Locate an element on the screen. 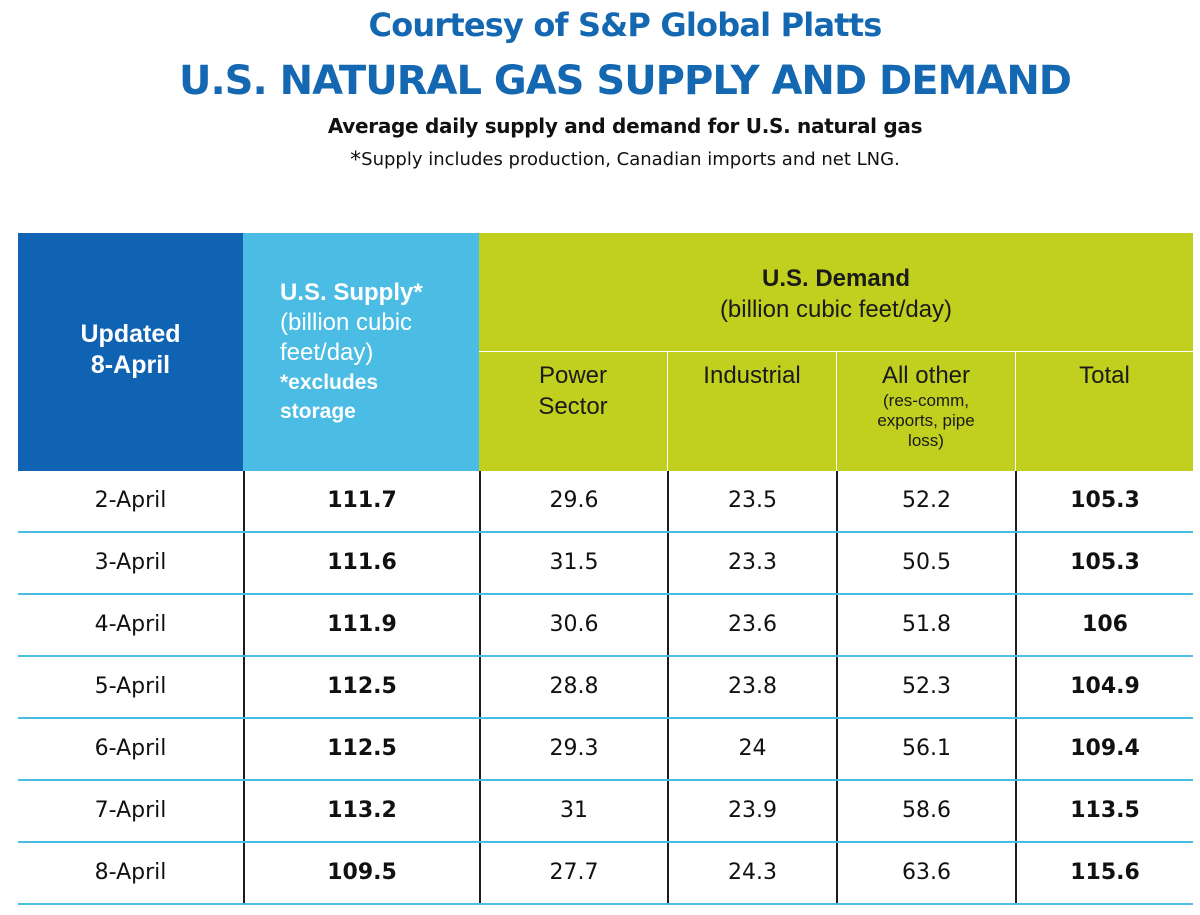 The height and width of the screenshot is (915, 1200). header-supply-note-1: *excludes is located at coordinates (329, 382).